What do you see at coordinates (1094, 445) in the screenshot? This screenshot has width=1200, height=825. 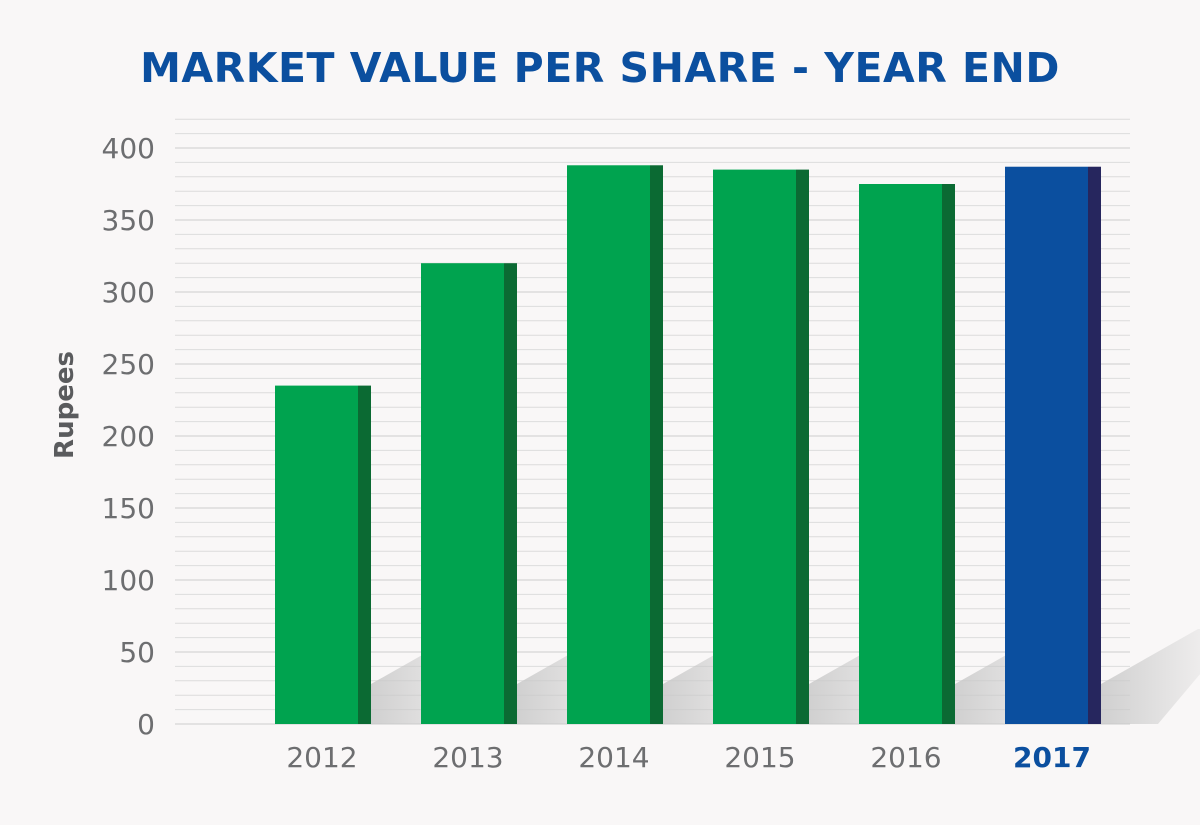 I see `bar-side-2017` at bounding box center [1094, 445].